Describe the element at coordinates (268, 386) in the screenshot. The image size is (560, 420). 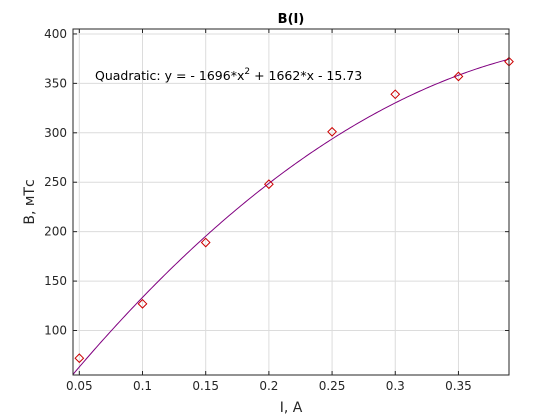
I see `x-tick-label: 0.2` at that location.